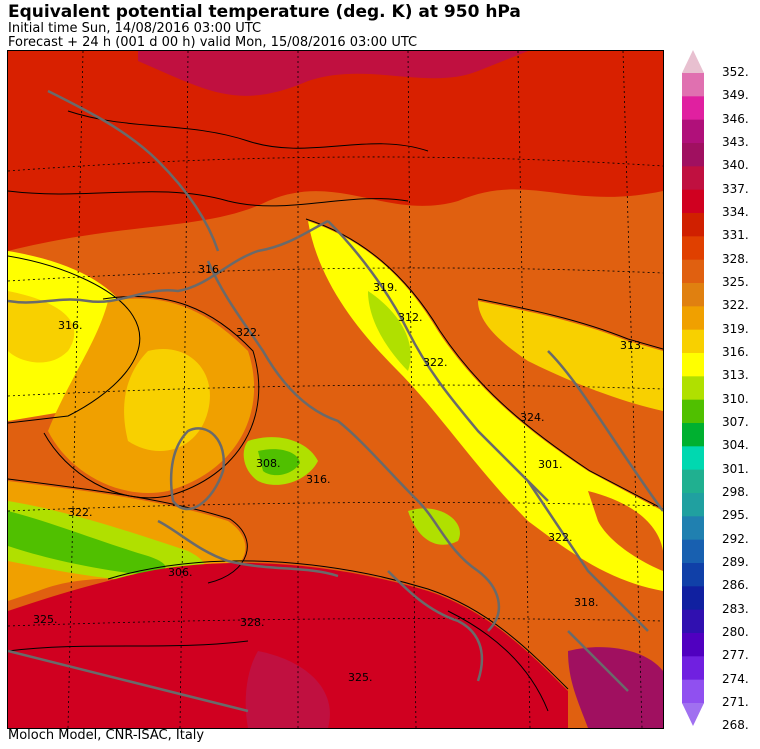 The image size is (760, 749). What do you see at coordinates (735, 352) in the screenshot?
I see `colorbar-tick-label: 316.` at bounding box center [735, 352].